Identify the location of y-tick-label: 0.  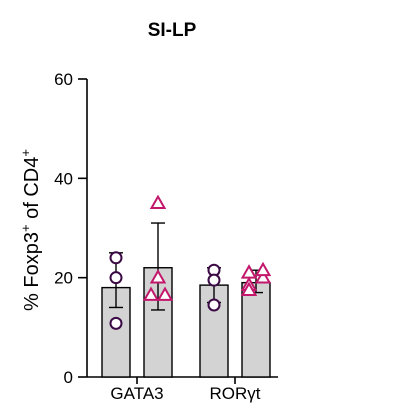
(68, 377).